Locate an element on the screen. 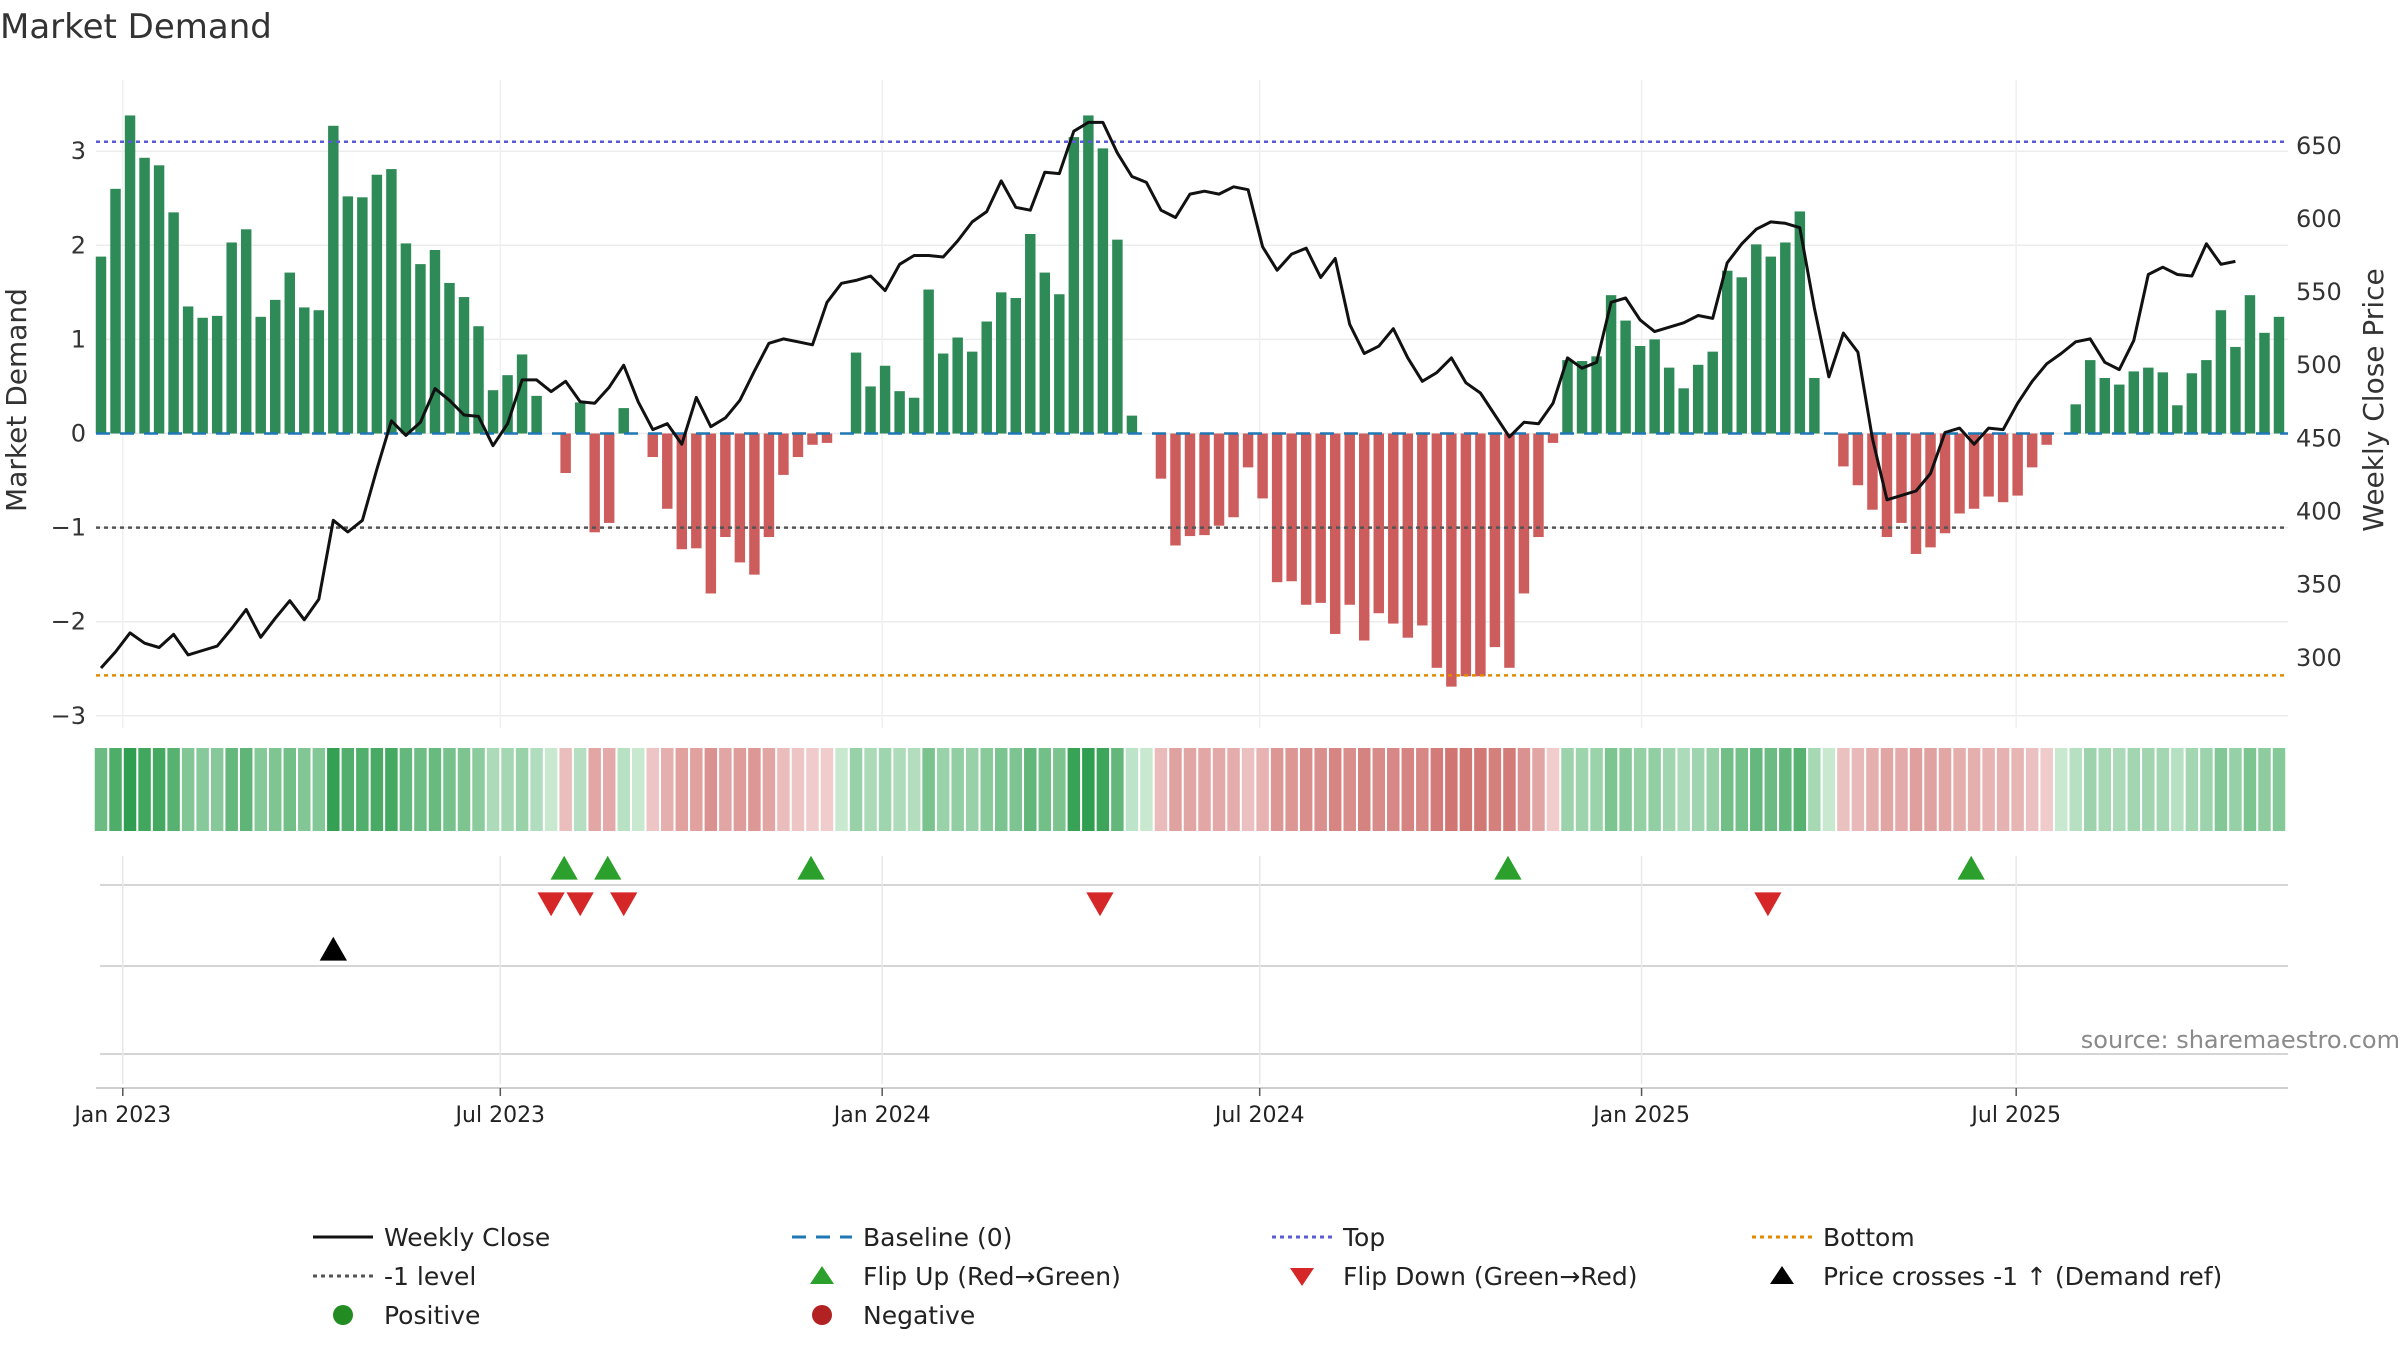 The width and height of the screenshot is (2400, 1350). legend-negative-icon is located at coordinates (822, 1315).